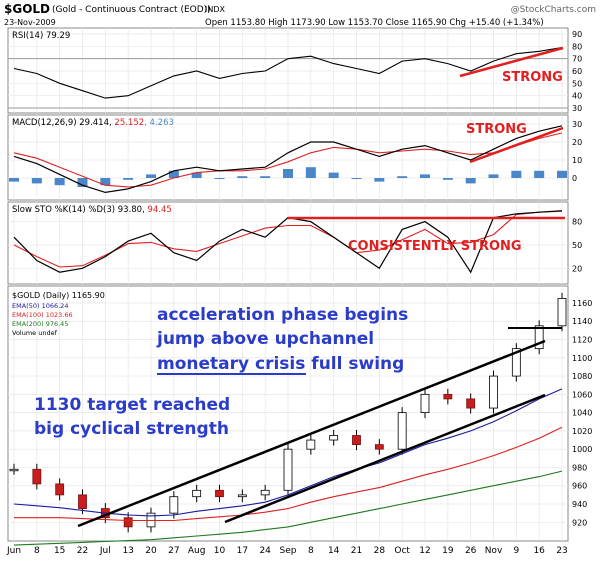 The width and height of the screenshot is (600, 562). What do you see at coordinates (220, 551) in the screenshot?
I see `x-tick-label: 10` at bounding box center [220, 551].